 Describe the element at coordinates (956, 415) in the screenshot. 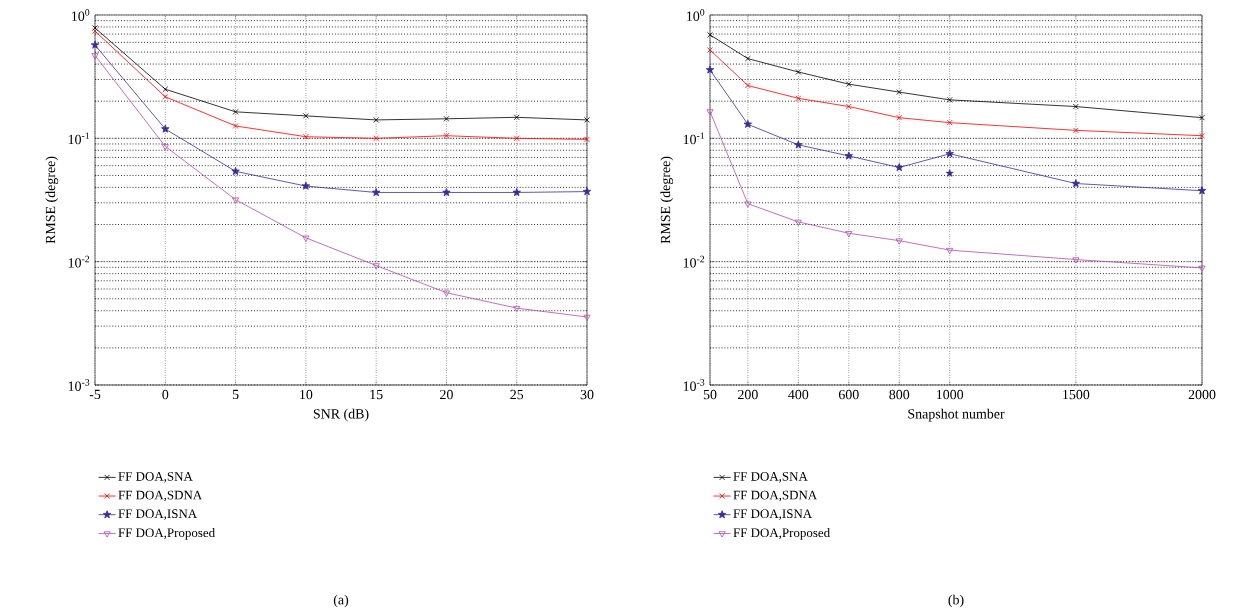

I see `x-axis-title: Snapshot number` at that location.